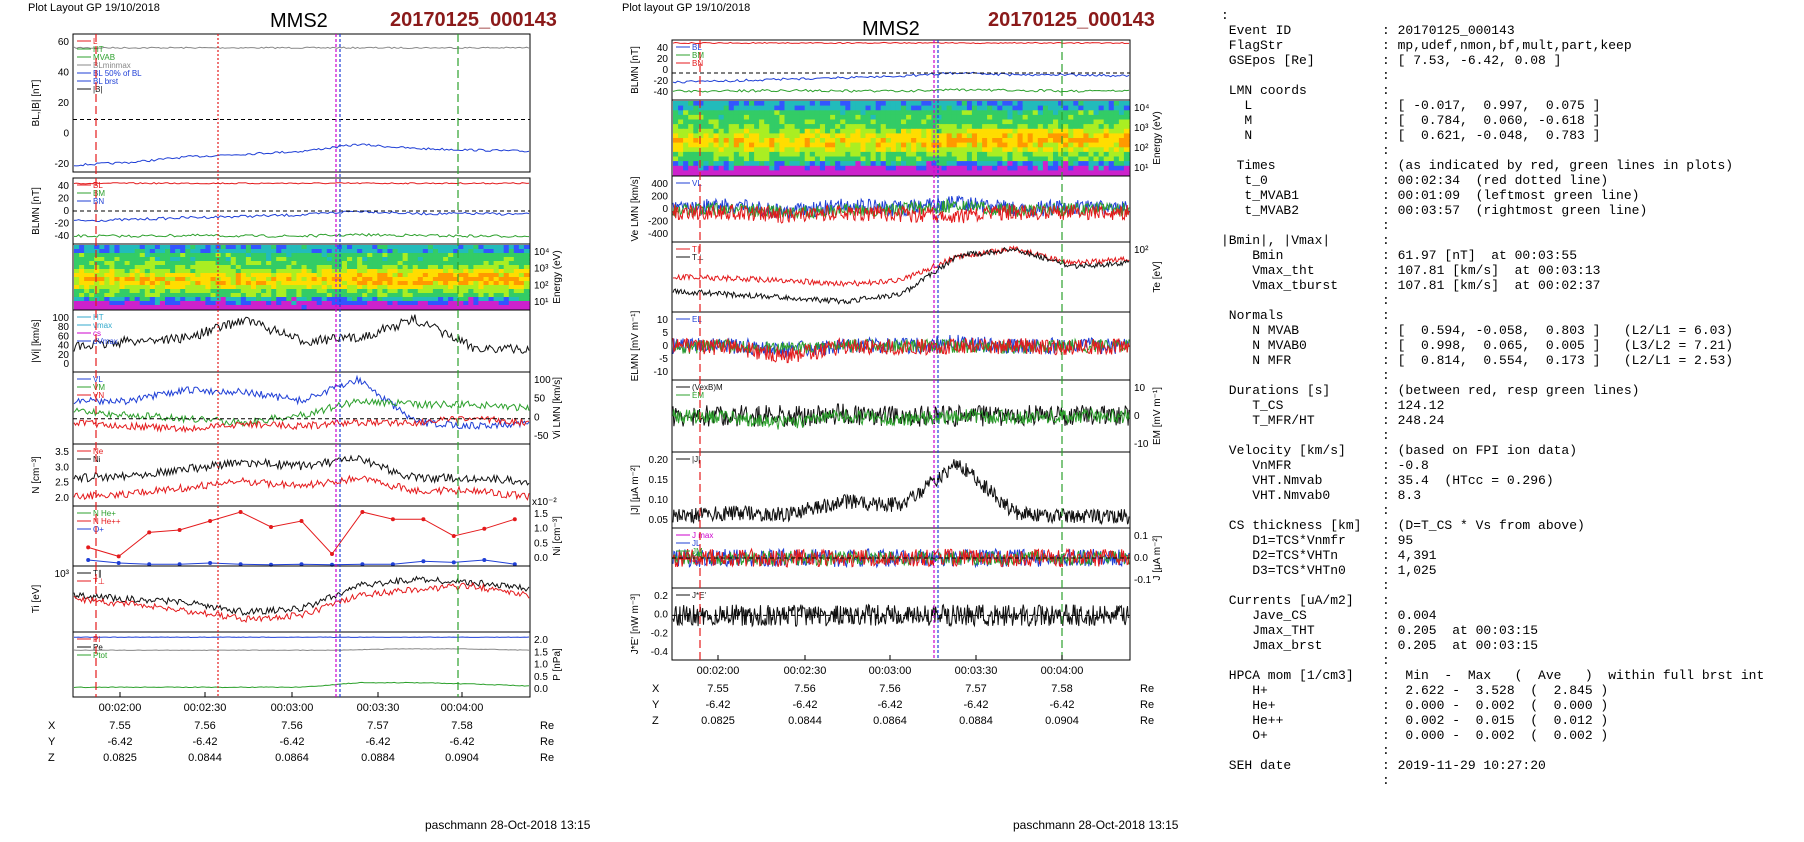  I want to click on y-tick-label-right: 0, so click(1137, 416).